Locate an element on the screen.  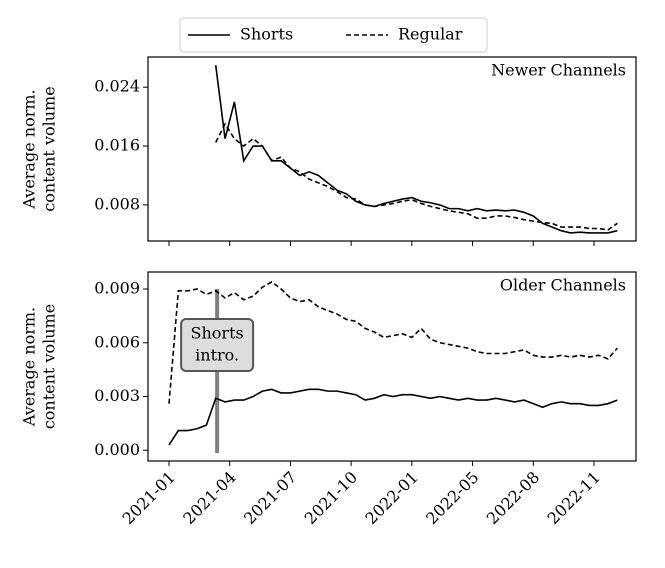
y-tick-label: 0.003 is located at coordinates (117, 395).